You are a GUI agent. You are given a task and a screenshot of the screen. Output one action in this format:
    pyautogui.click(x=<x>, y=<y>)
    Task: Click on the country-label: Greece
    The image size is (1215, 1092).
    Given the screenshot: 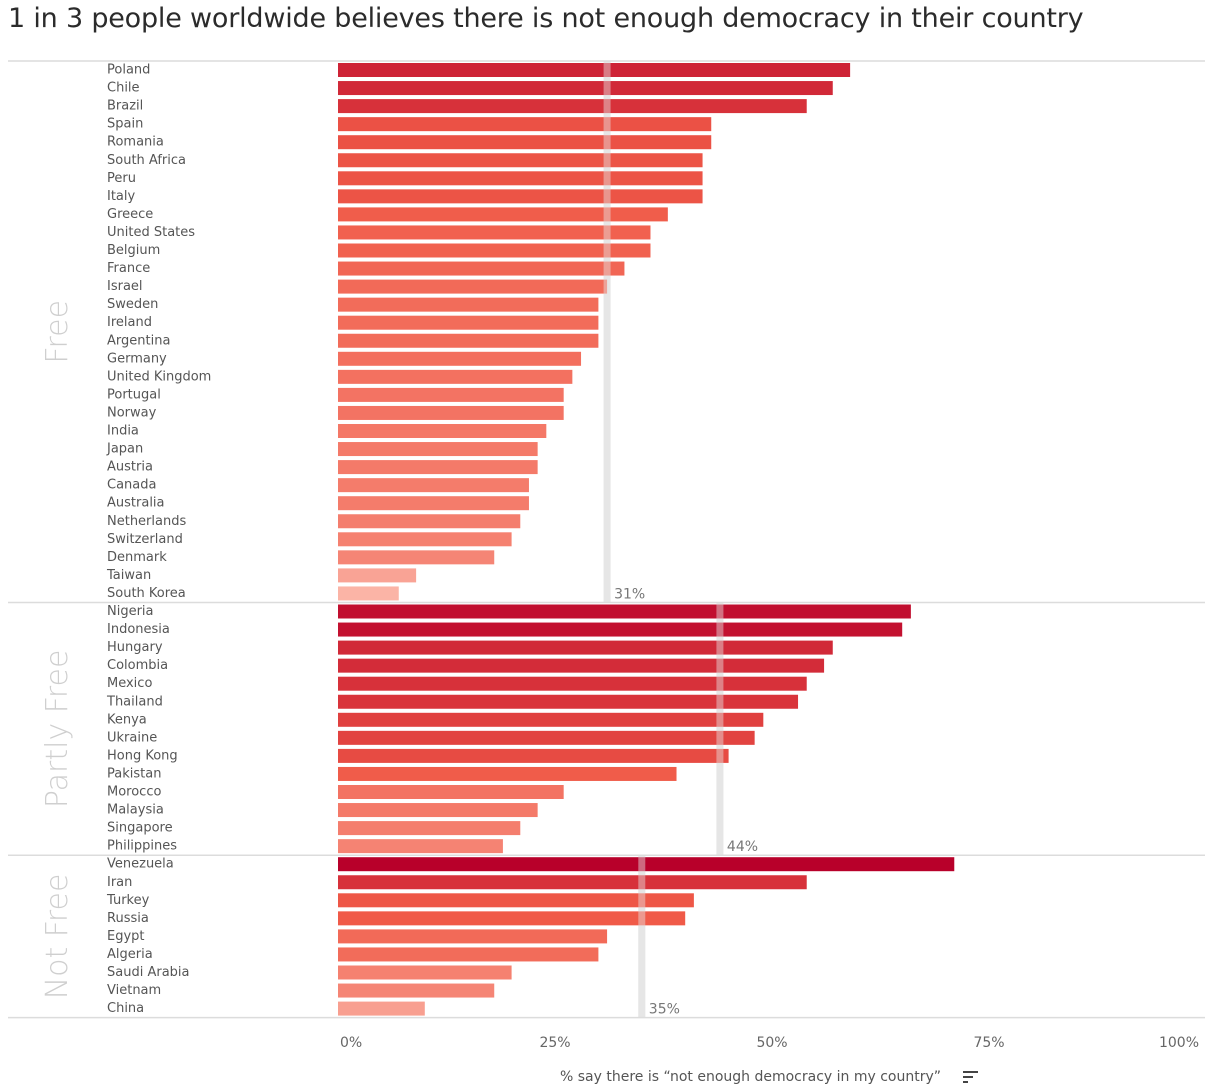 What is the action you would take?
    pyautogui.click(x=130, y=214)
    